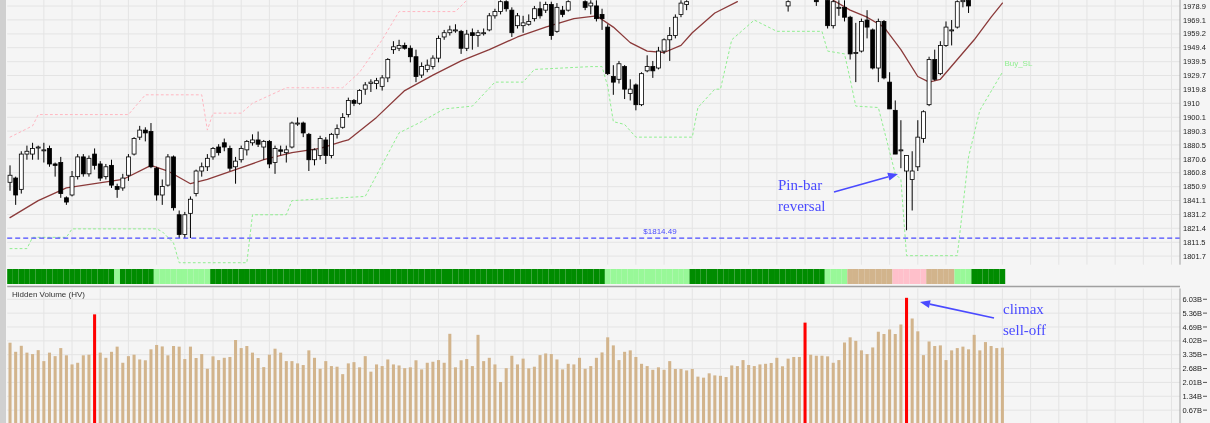 The image size is (1210, 423). I want to click on annotation: climax sell-off, so click(1025, 319).